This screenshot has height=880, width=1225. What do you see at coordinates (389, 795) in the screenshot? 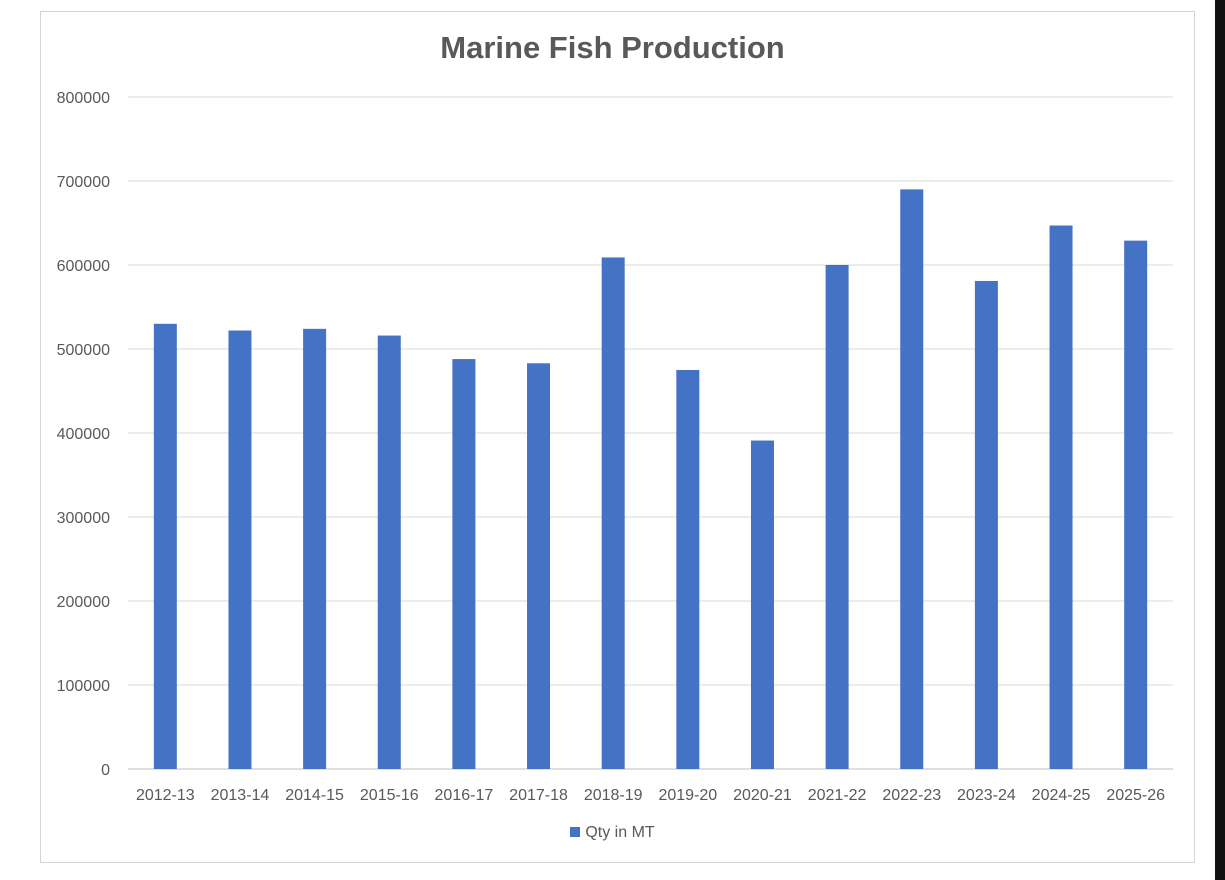
I see `x-tick-label: 2015-16` at bounding box center [389, 795].